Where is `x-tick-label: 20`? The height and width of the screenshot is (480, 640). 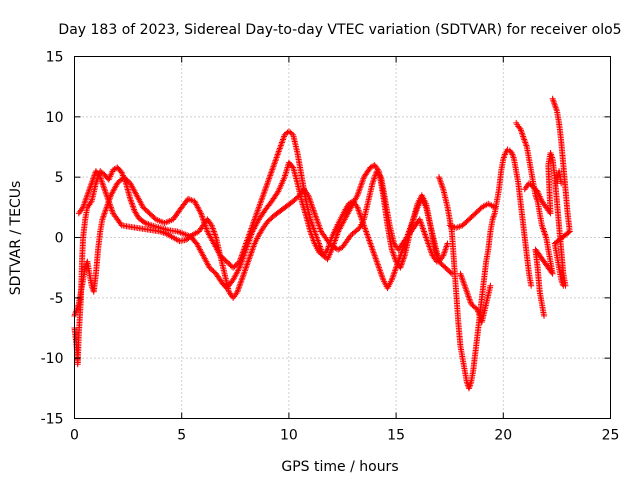 x-tick-label: 20 is located at coordinates (503, 436).